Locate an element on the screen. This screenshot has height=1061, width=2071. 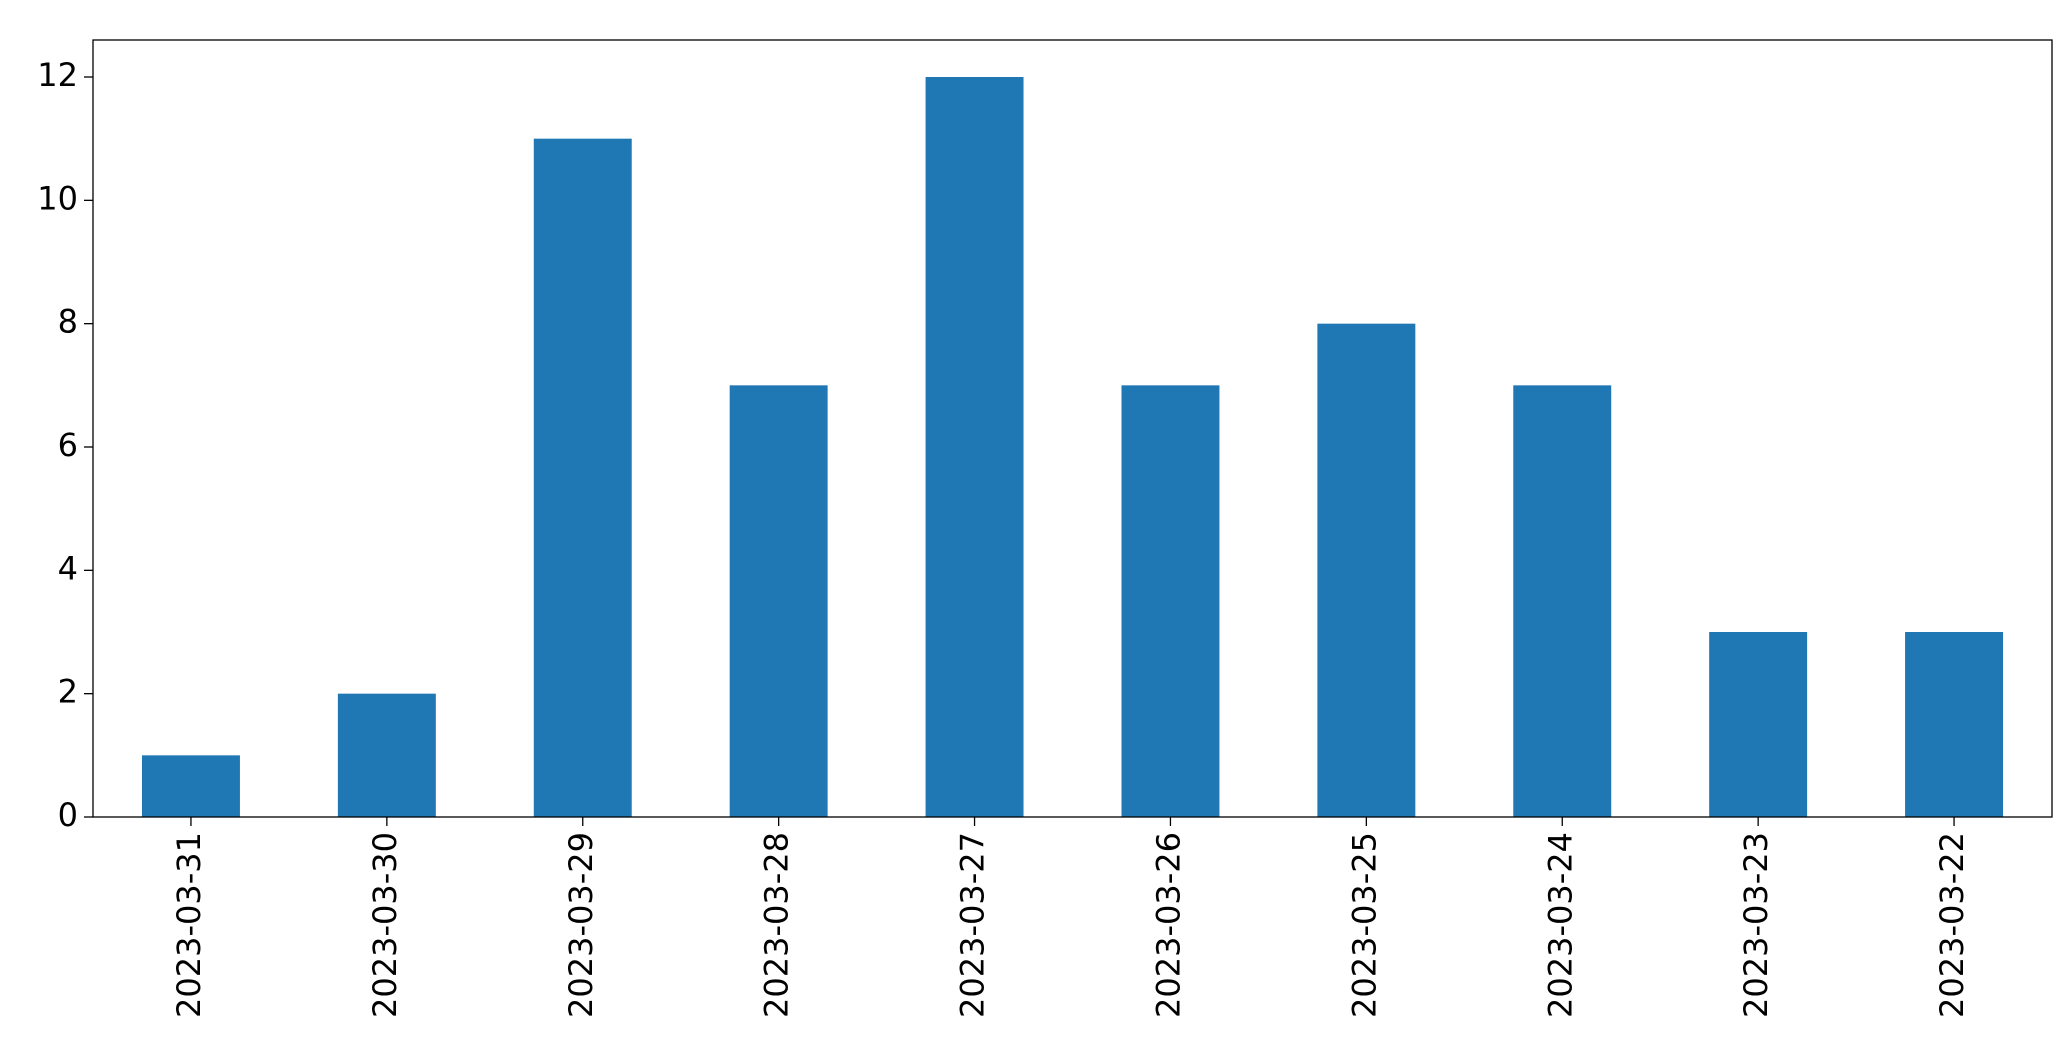
x-tick-label: 2023-03-27 is located at coordinates (973, 925).